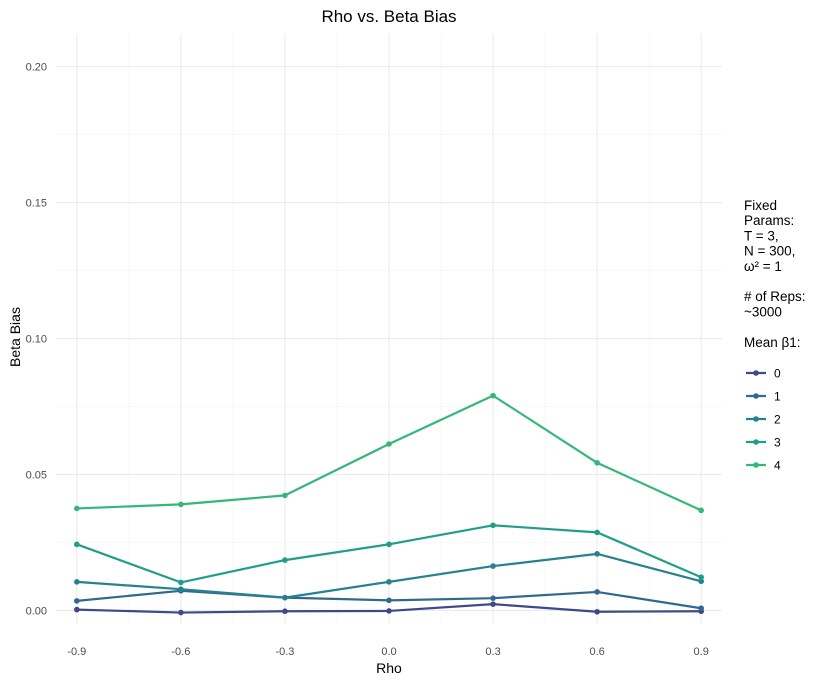 The image size is (826, 689). I want to click on legend-title-line: T = 3,, so click(761, 235).